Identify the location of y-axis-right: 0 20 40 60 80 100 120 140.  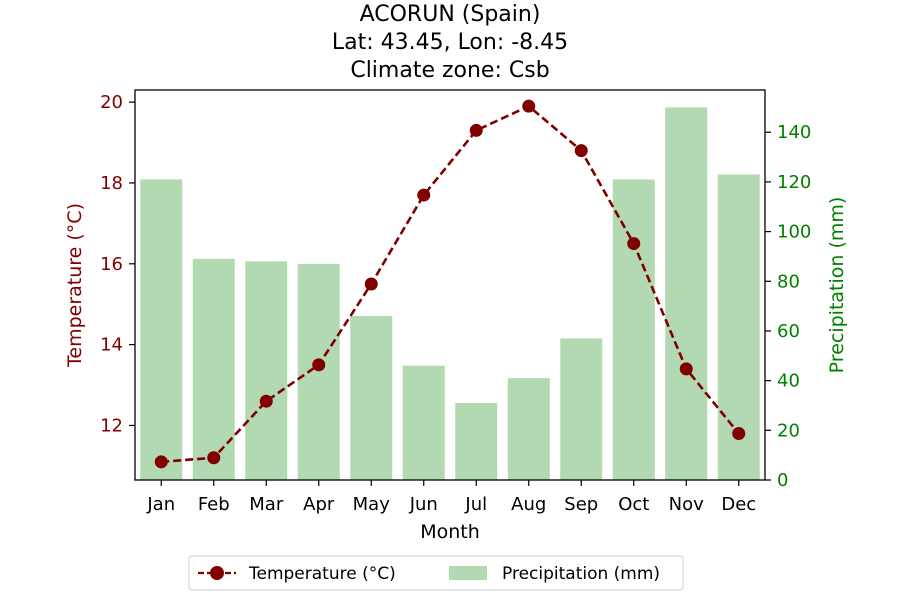
(788, 306).